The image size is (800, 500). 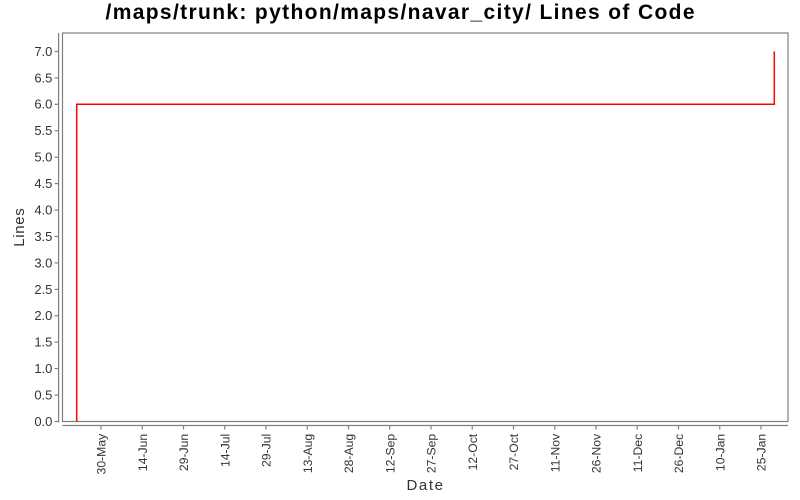 What do you see at coordinates (43, 210) in the screenshot?
I see `svg-text: 4.0` at bounding box center [43, 210].